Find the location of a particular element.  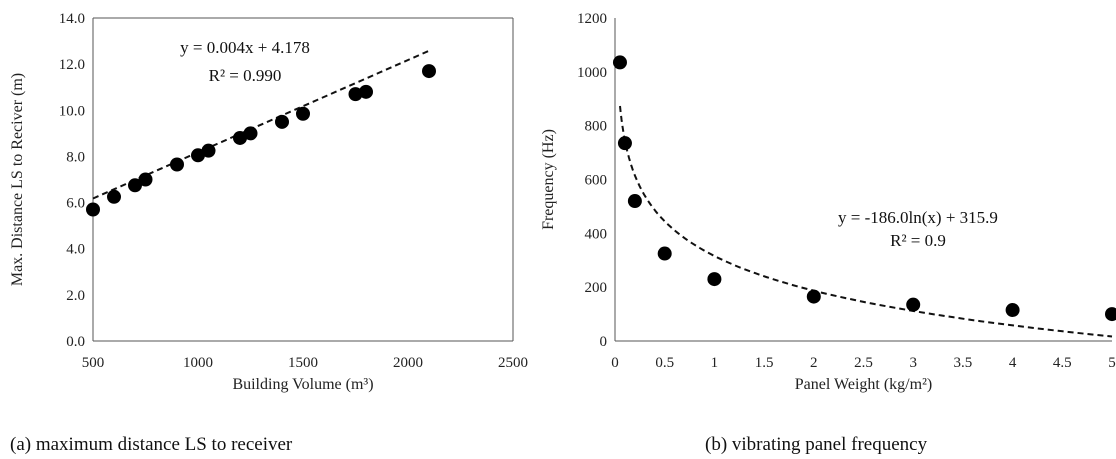

y-tick-label: 2.0 is located at coordinates (75, 296).